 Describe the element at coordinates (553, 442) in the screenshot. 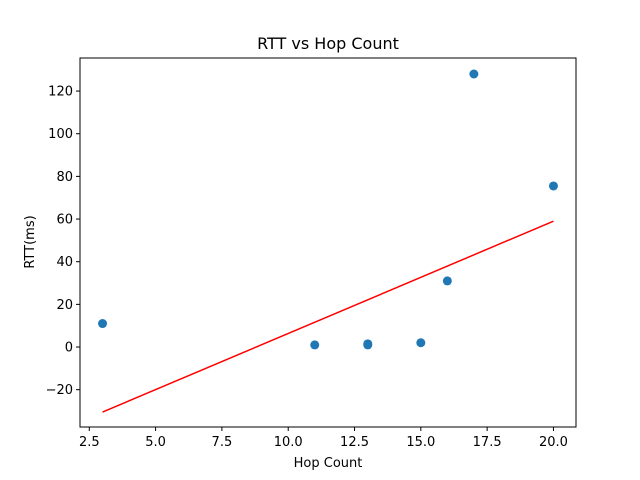

I see `x-tick-label: 20.0` at that location.